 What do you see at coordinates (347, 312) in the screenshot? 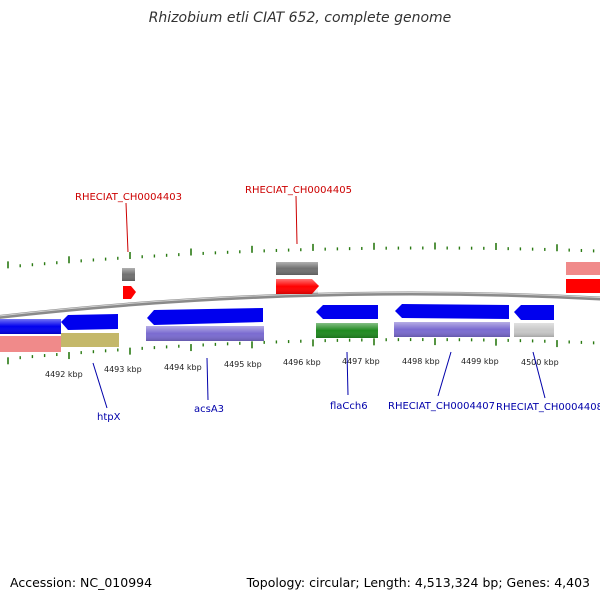
I see `cds-flacch6` at bounding box center [347, 312].